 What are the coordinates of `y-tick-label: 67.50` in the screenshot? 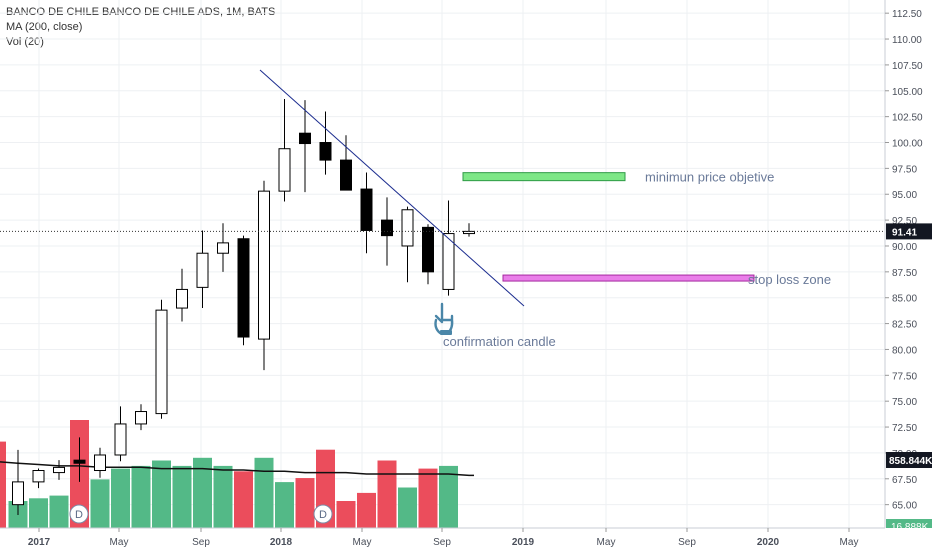 It's located at (904, 480).